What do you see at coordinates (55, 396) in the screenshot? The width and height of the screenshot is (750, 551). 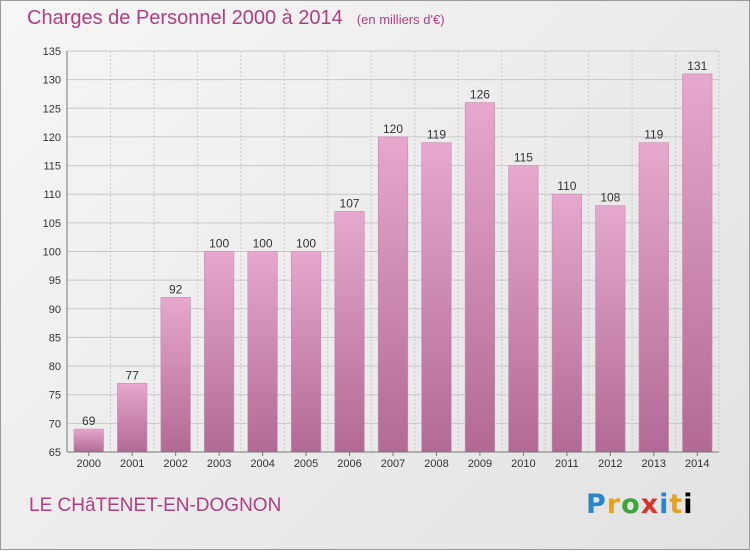 I see `y-tick-label: 75` at bounding box center [55, 396].